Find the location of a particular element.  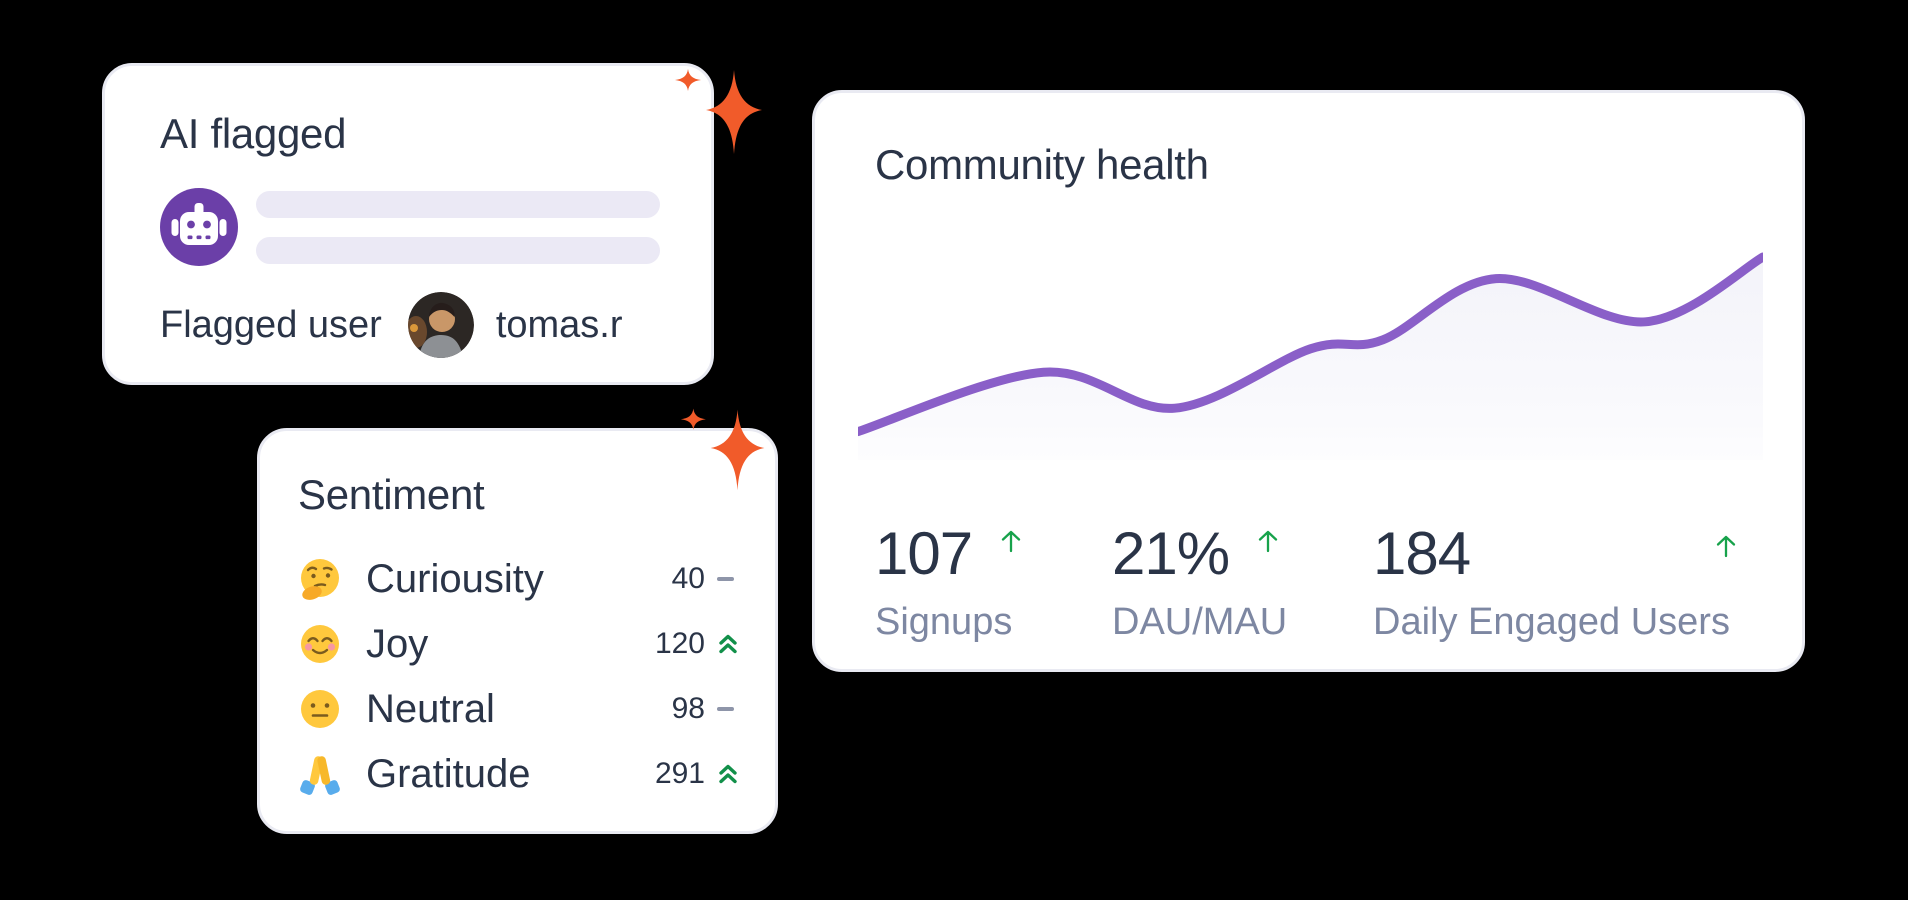

flagged-user-label: Flagged user is located at coordinates (271, 324).